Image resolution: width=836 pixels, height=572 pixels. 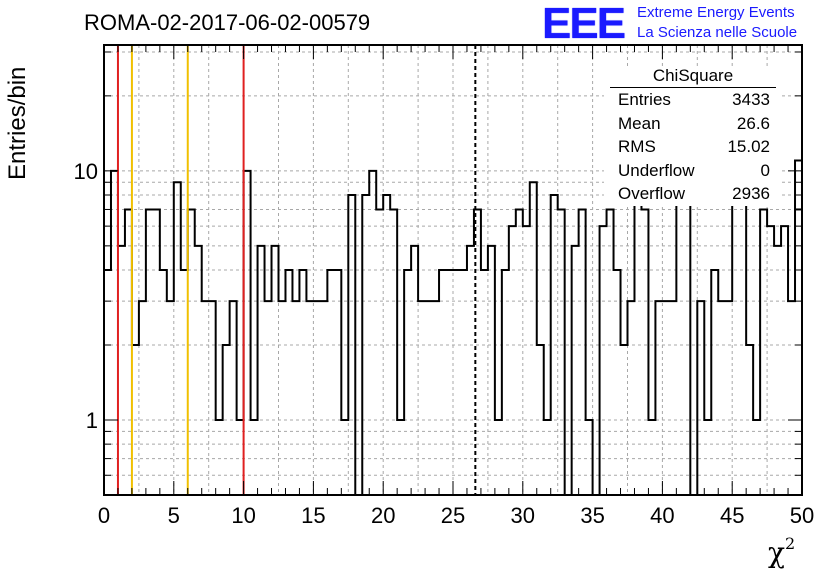 I want to click on stats-value: 3433, so click(x=751, y=99).